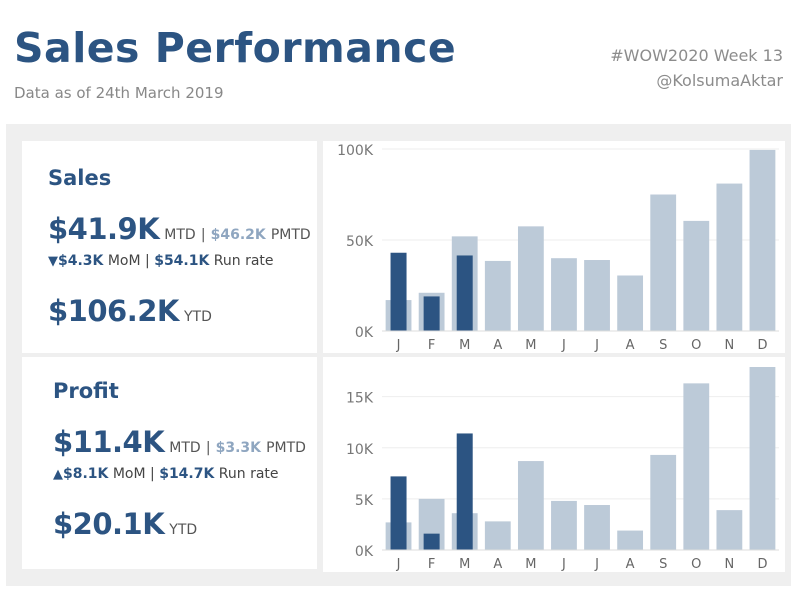 This screenshot has height=597, width=801. What do you see at coordinates (696, 68) in the screenshot?
I see `credits: #WOW2020 Week 13 @KolsumaAktar` at bounding box center [696, 68].